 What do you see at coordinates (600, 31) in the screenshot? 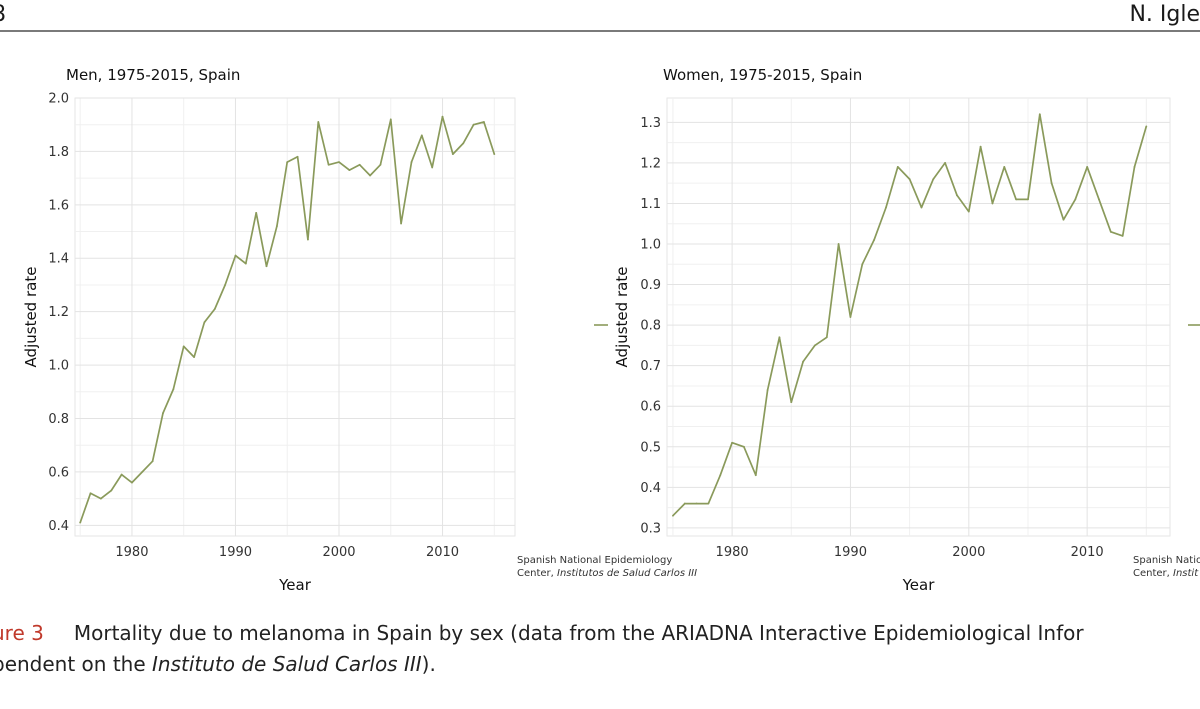
I see `header-rule` at bounding box center [600, 31].